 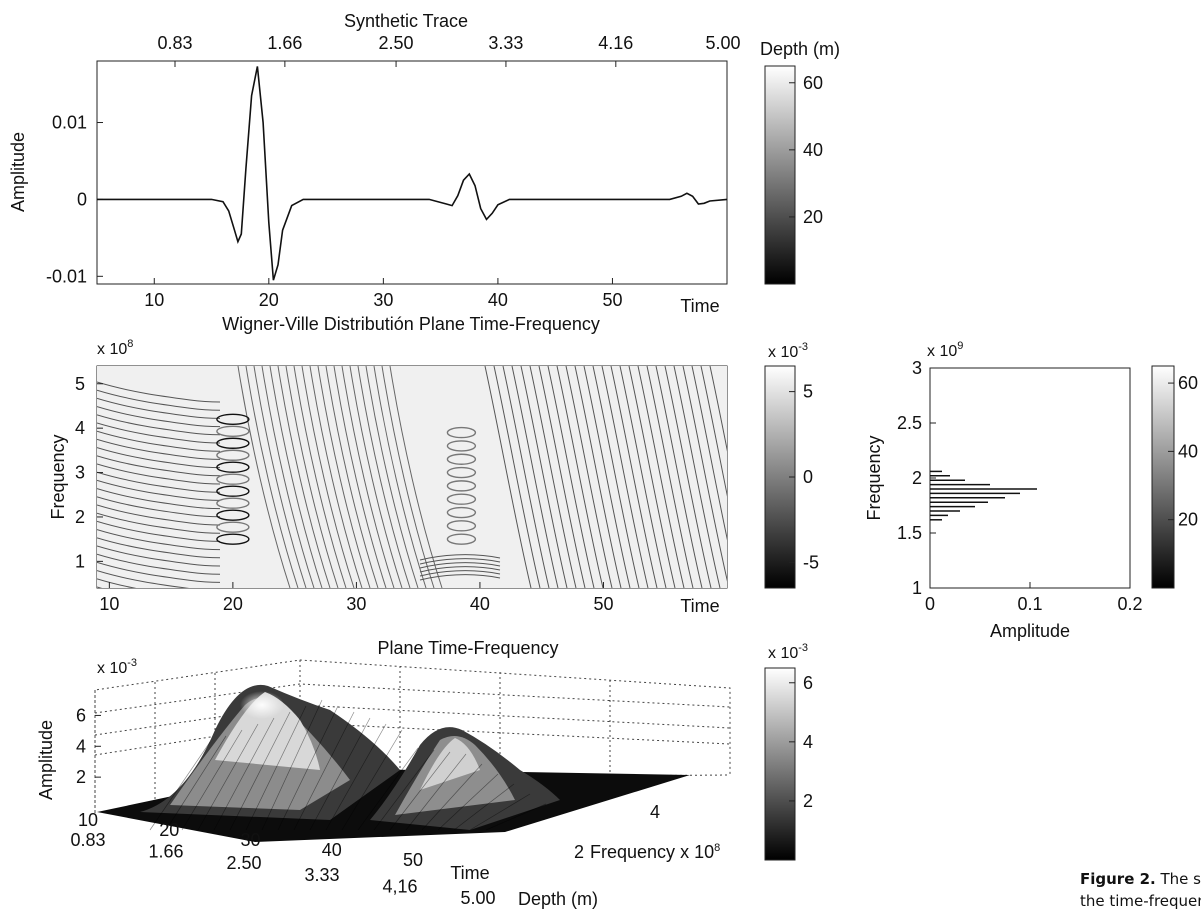 I want to click on trace-line, so click(x=412, y=173).